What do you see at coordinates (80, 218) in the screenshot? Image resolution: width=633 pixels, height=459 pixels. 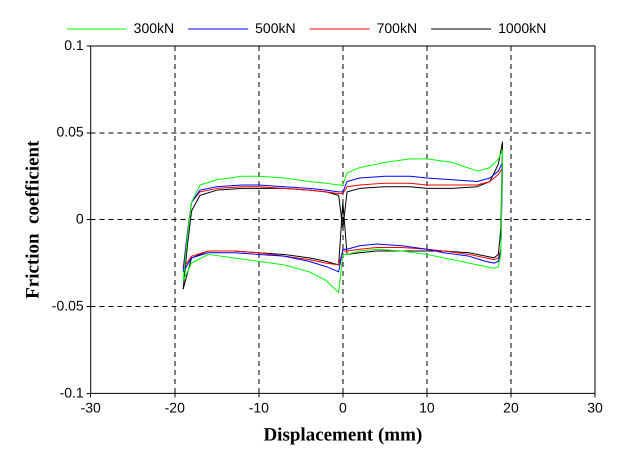 I see `y-tick-label: 0` at bounding box center [80, 218].